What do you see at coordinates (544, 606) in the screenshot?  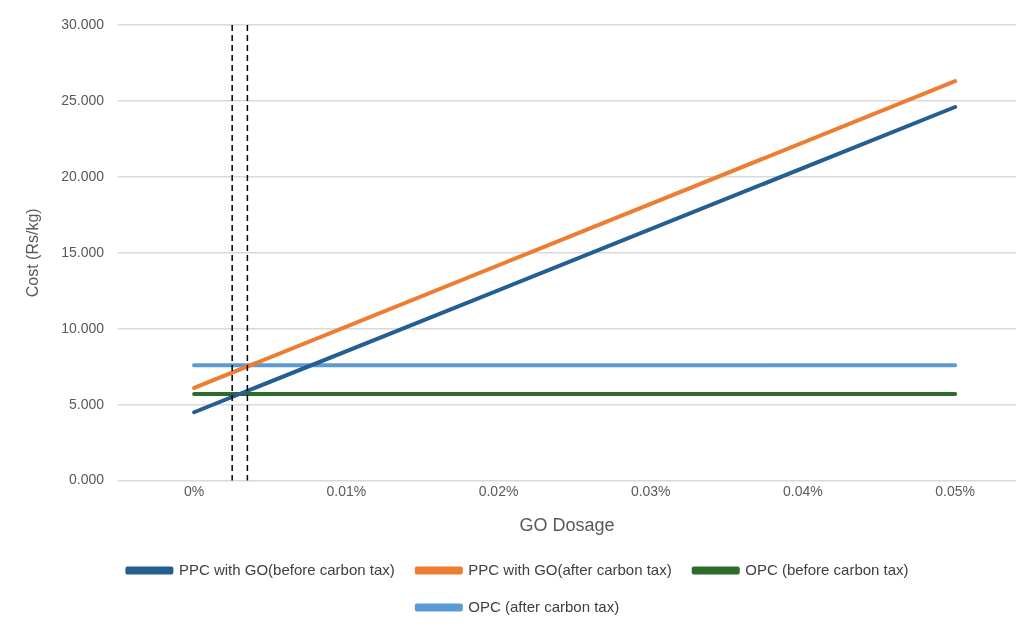 I see `legend-label: OPC (after carbon tax)` at bounding box center [544, 606].